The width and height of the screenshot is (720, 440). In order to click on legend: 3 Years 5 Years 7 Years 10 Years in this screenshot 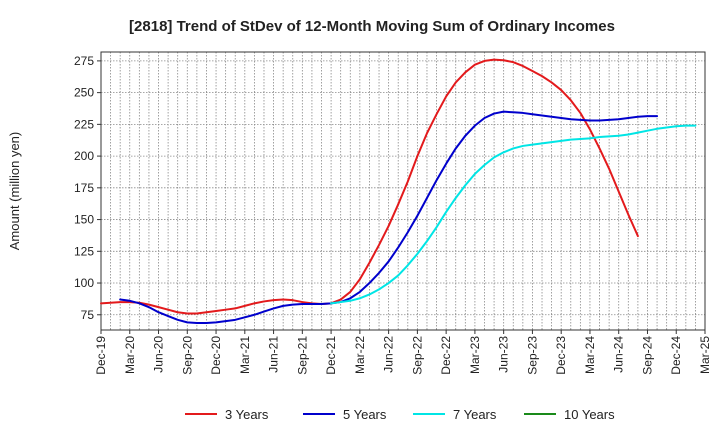, I will do `click(400, 414)`.